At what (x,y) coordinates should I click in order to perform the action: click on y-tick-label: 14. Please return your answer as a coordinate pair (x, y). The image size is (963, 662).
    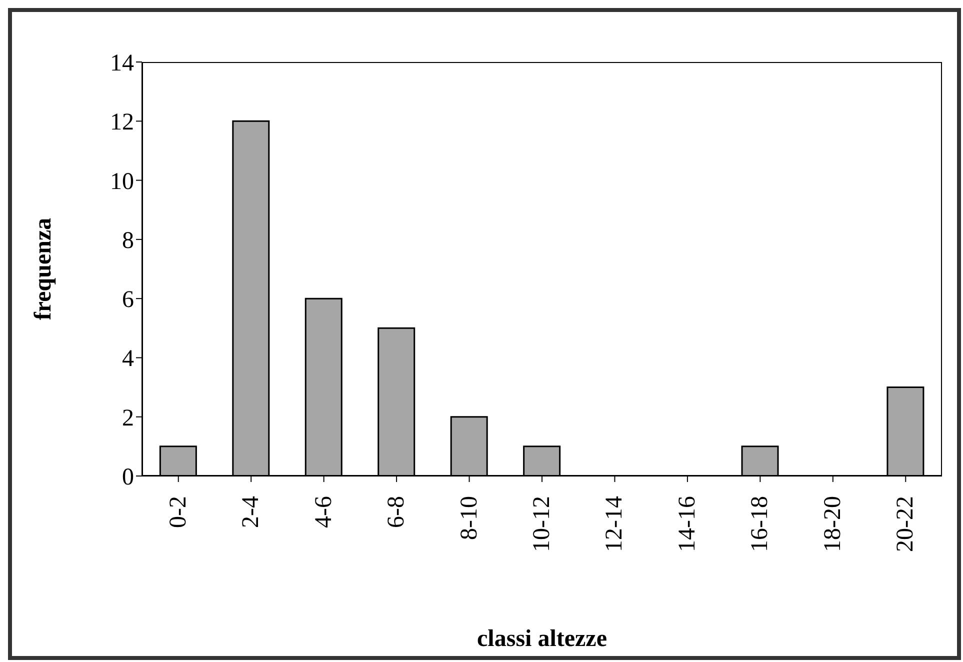
    Looking at the image, I should click on (122, 63).